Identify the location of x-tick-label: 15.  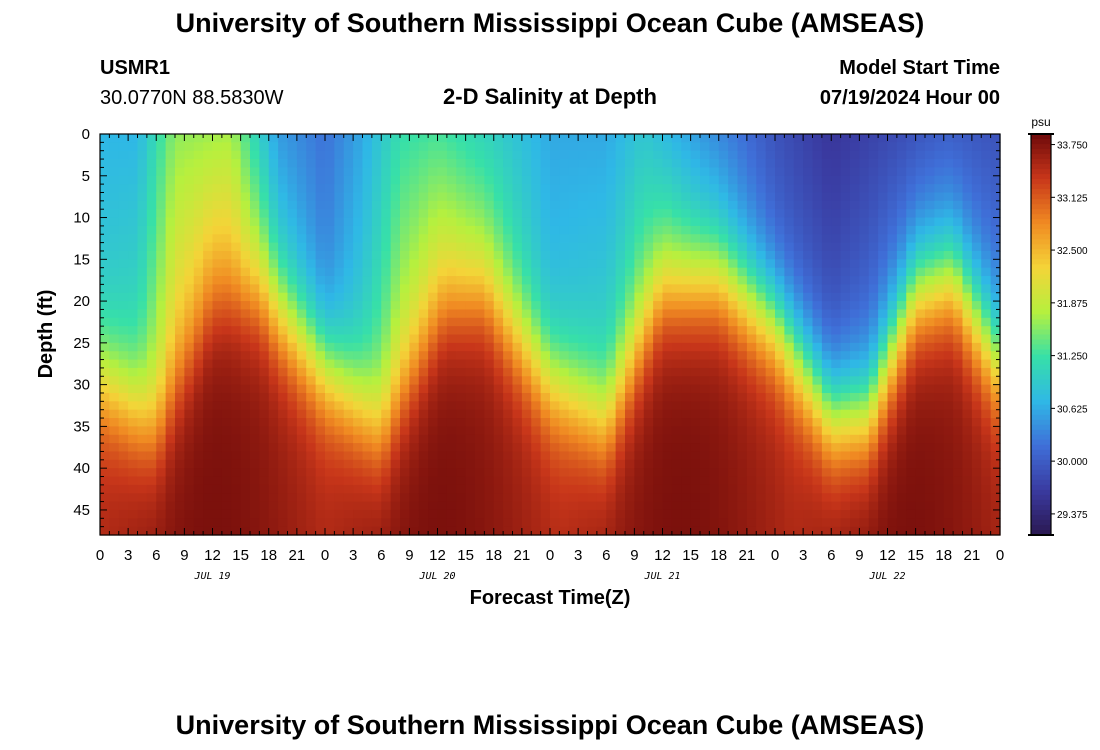
(465, 555).